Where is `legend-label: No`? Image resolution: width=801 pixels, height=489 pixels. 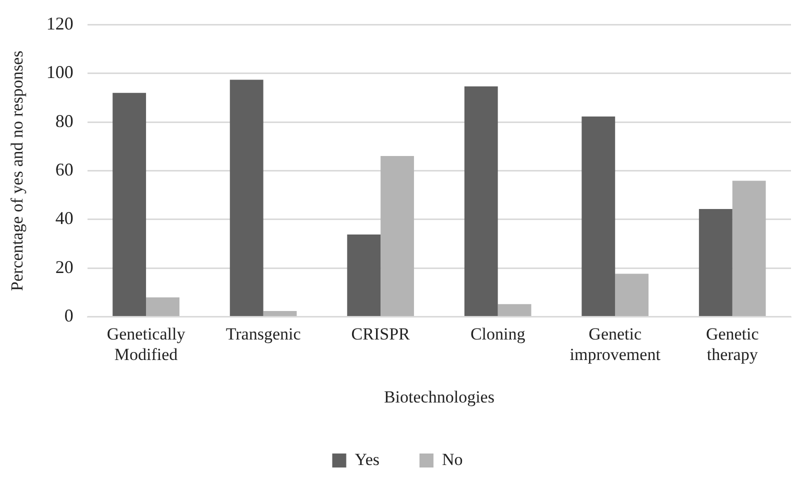
legend-label: No is located at coordinates (452, 459).